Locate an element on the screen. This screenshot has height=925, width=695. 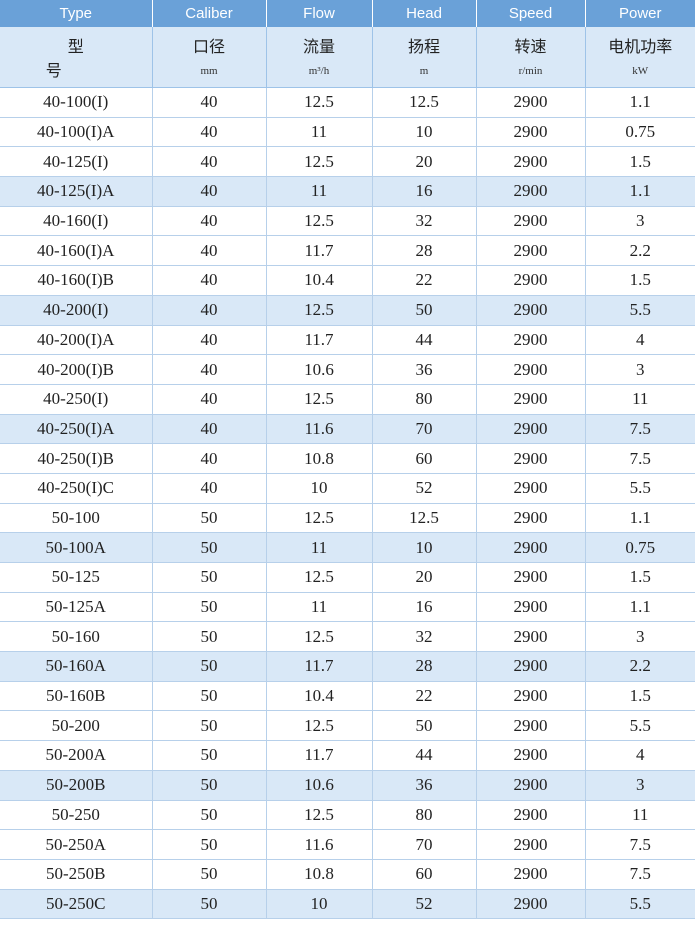
table-row: 50-200B 50 10.6 36 2900 3 is located at coordinates (347, 785).